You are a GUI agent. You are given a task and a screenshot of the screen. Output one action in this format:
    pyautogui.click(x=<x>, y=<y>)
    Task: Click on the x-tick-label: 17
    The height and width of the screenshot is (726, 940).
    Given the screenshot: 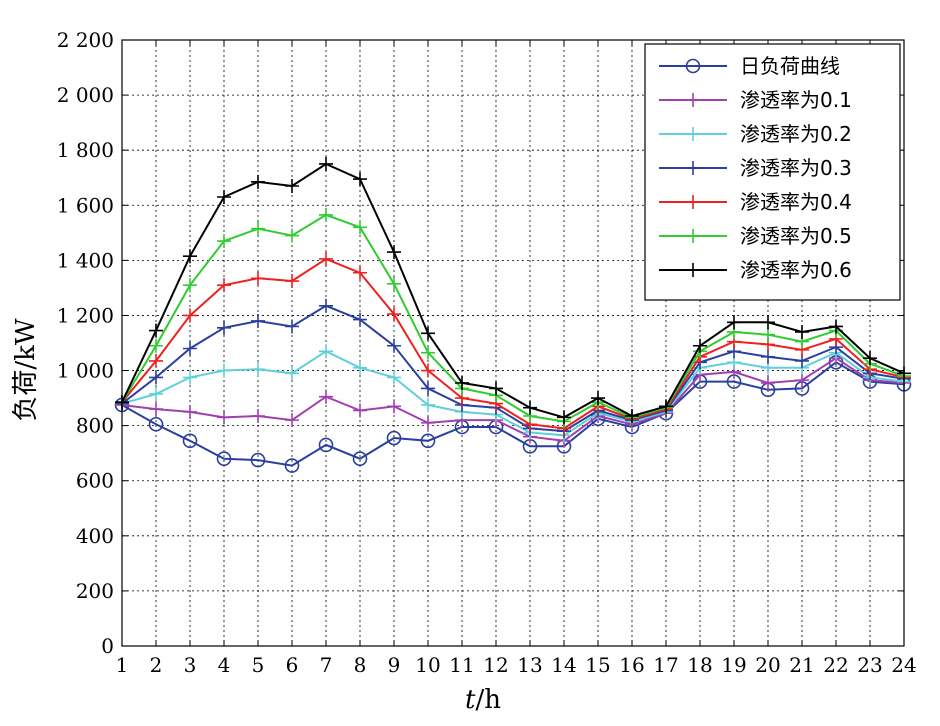 What is the action you would take?
    pyautogui.click(x=665, y=665)
    